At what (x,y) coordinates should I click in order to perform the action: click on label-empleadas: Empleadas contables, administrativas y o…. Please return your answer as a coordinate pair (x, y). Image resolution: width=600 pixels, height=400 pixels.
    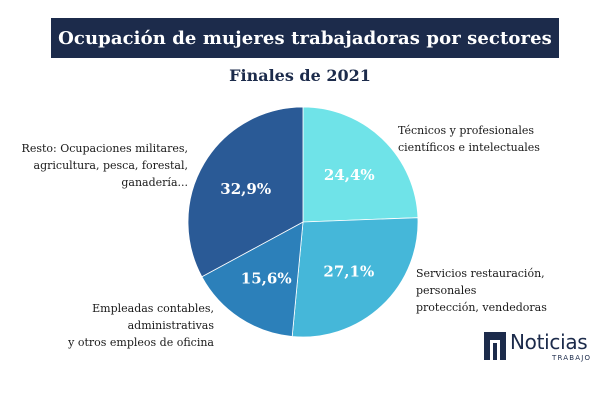
    Looking at the image, I should click on (109, 325).